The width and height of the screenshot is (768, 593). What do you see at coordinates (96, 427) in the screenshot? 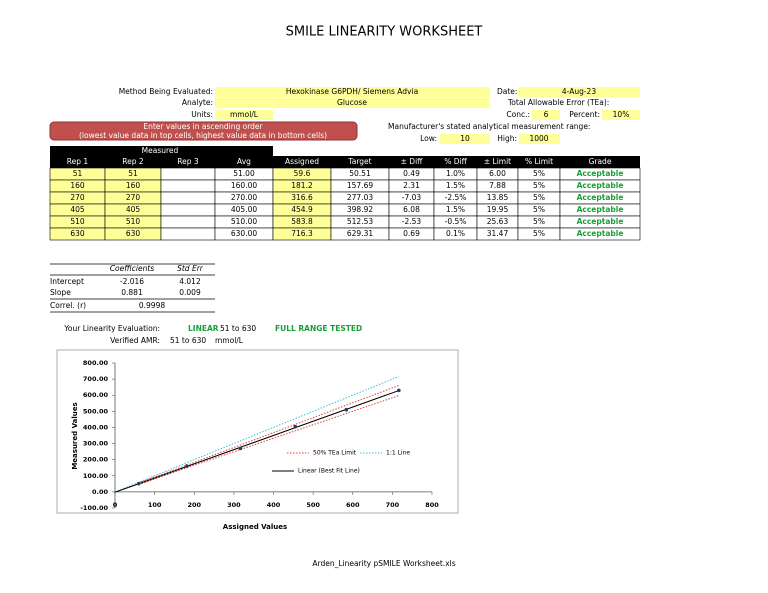
I see `y-tick-label: 400.00` at bounding box center [96, 427].